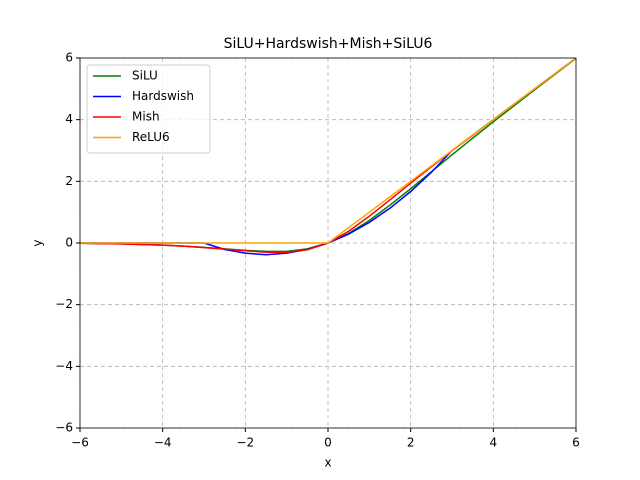 This screenshot has height=480, width=640. I want to click on x-tick-label: −2, so click(245, 443).